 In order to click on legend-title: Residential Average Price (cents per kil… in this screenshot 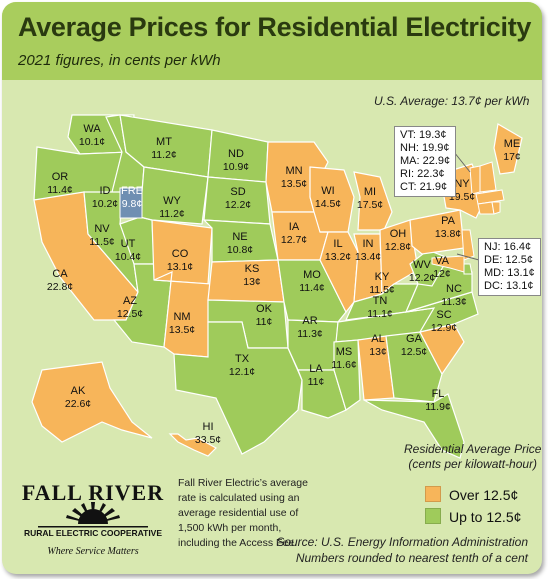, I will do `click(472, 457)`.